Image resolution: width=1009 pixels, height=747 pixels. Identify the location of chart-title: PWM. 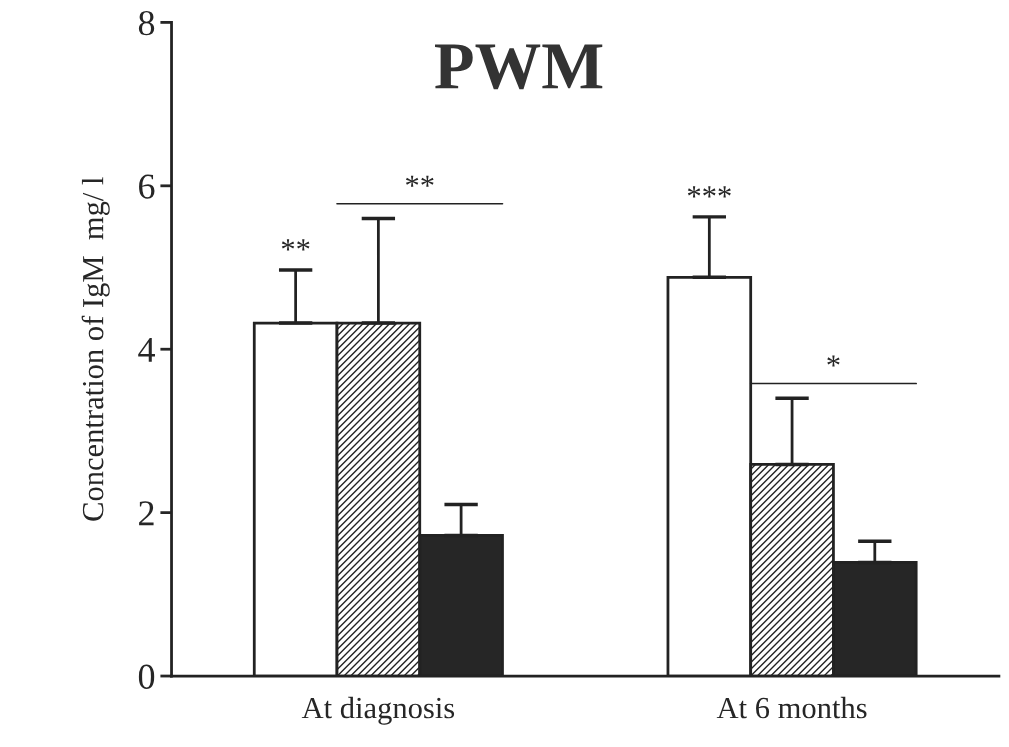
(519, 67).